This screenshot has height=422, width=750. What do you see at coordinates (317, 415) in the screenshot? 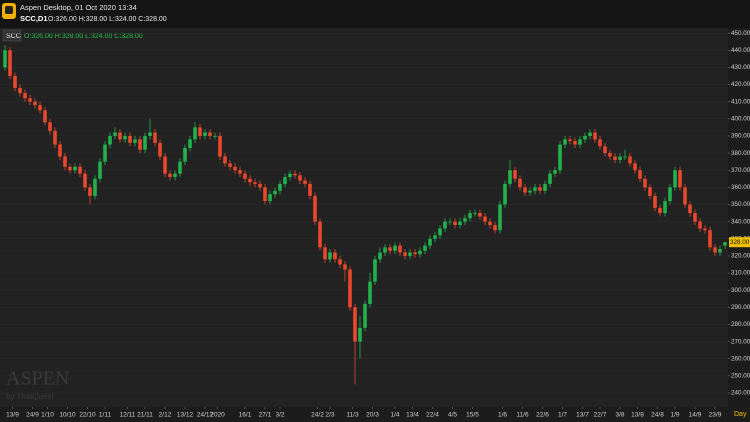
I see `x-tick-label: 24/2` at bounding box center [317, 415].